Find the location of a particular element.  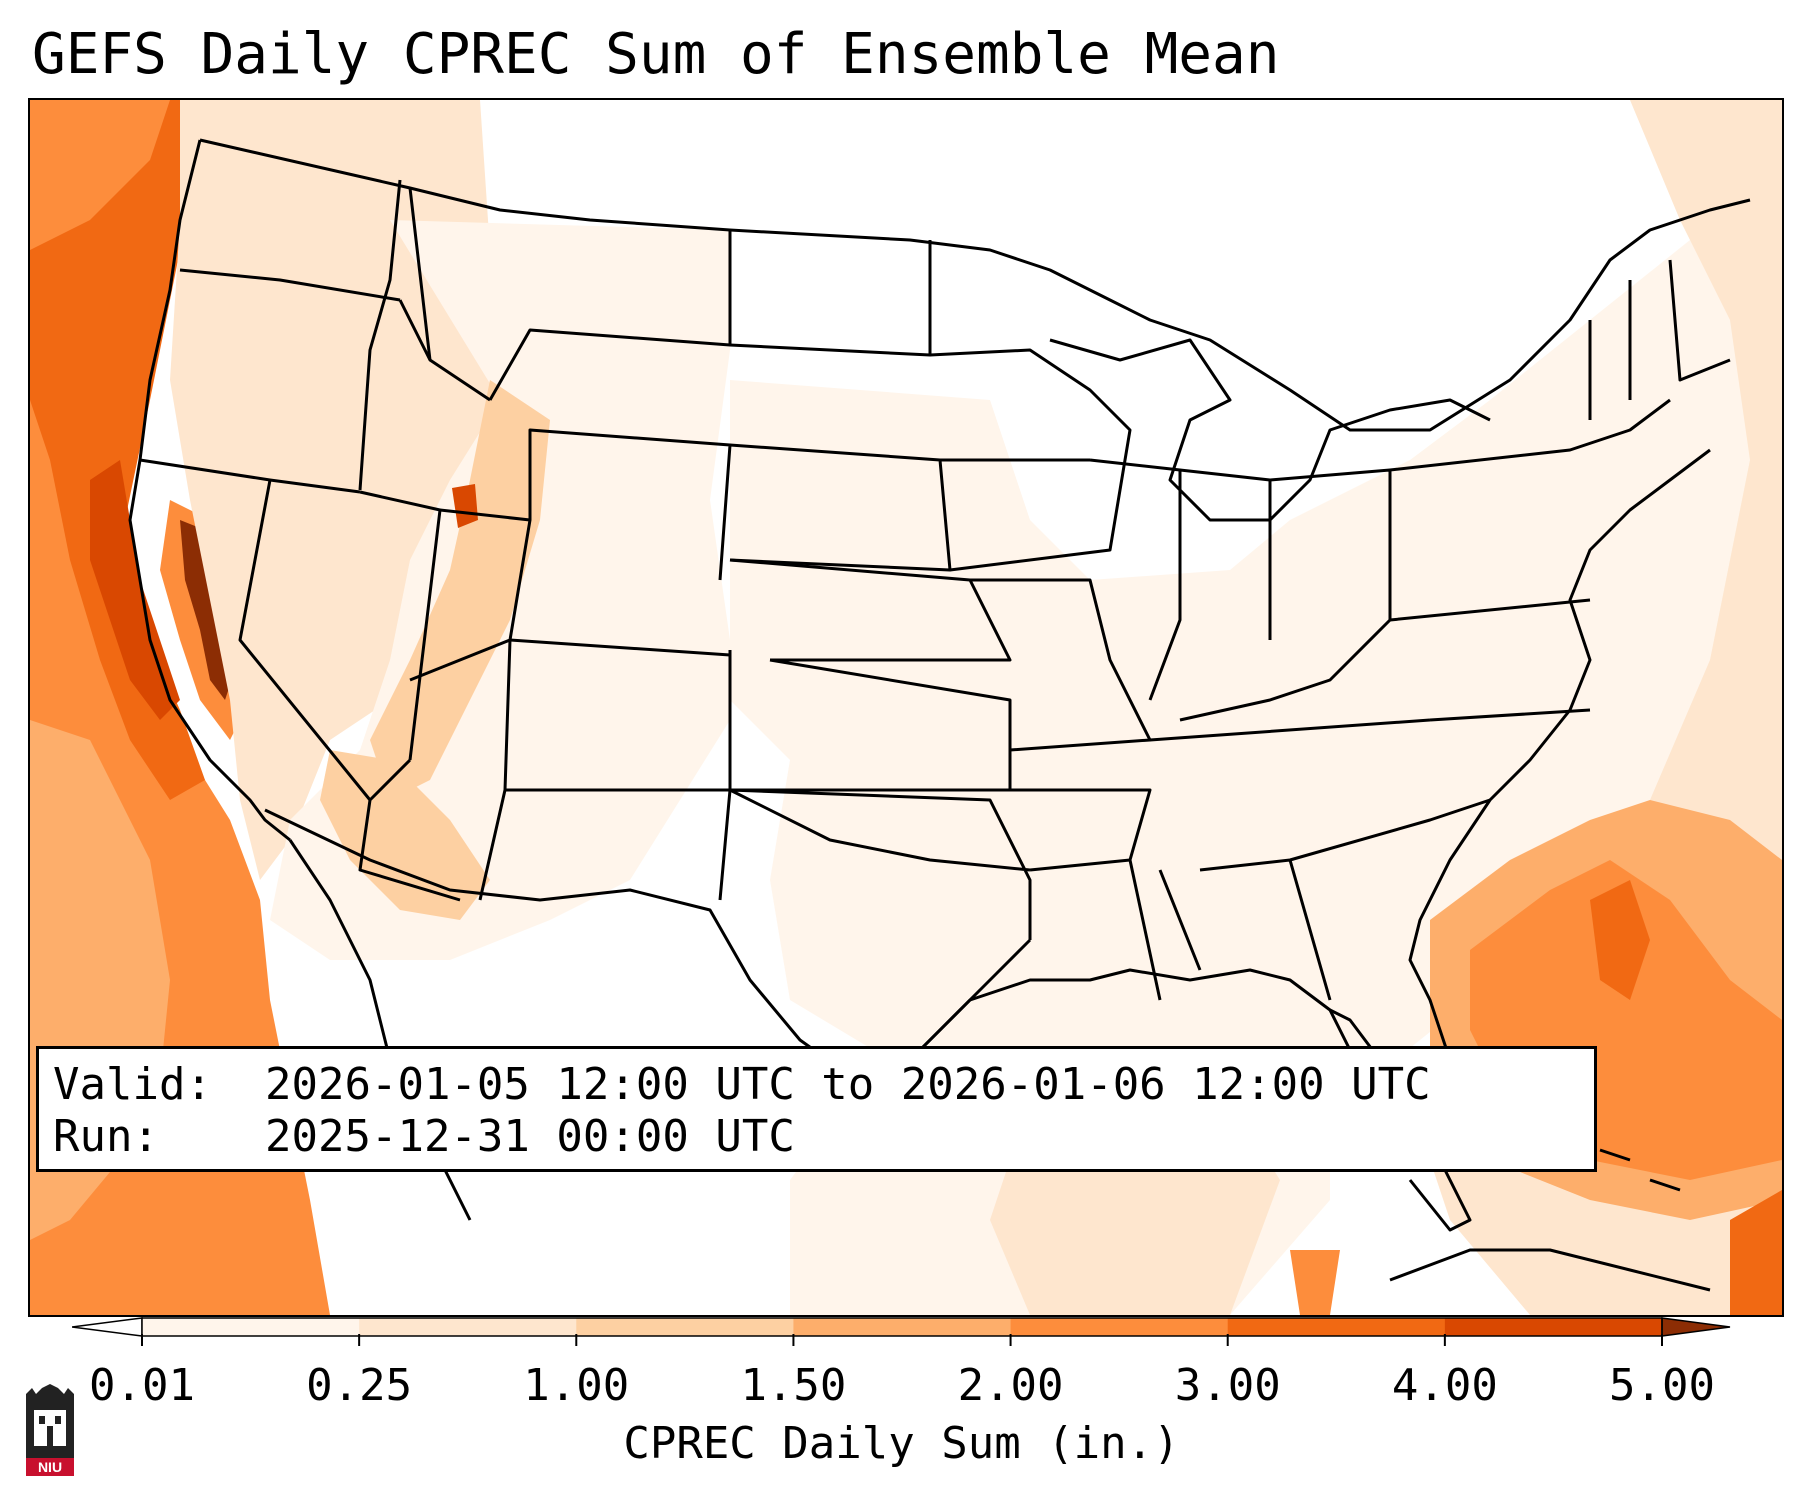

great-lakes is located at coordinates (1270, 430).